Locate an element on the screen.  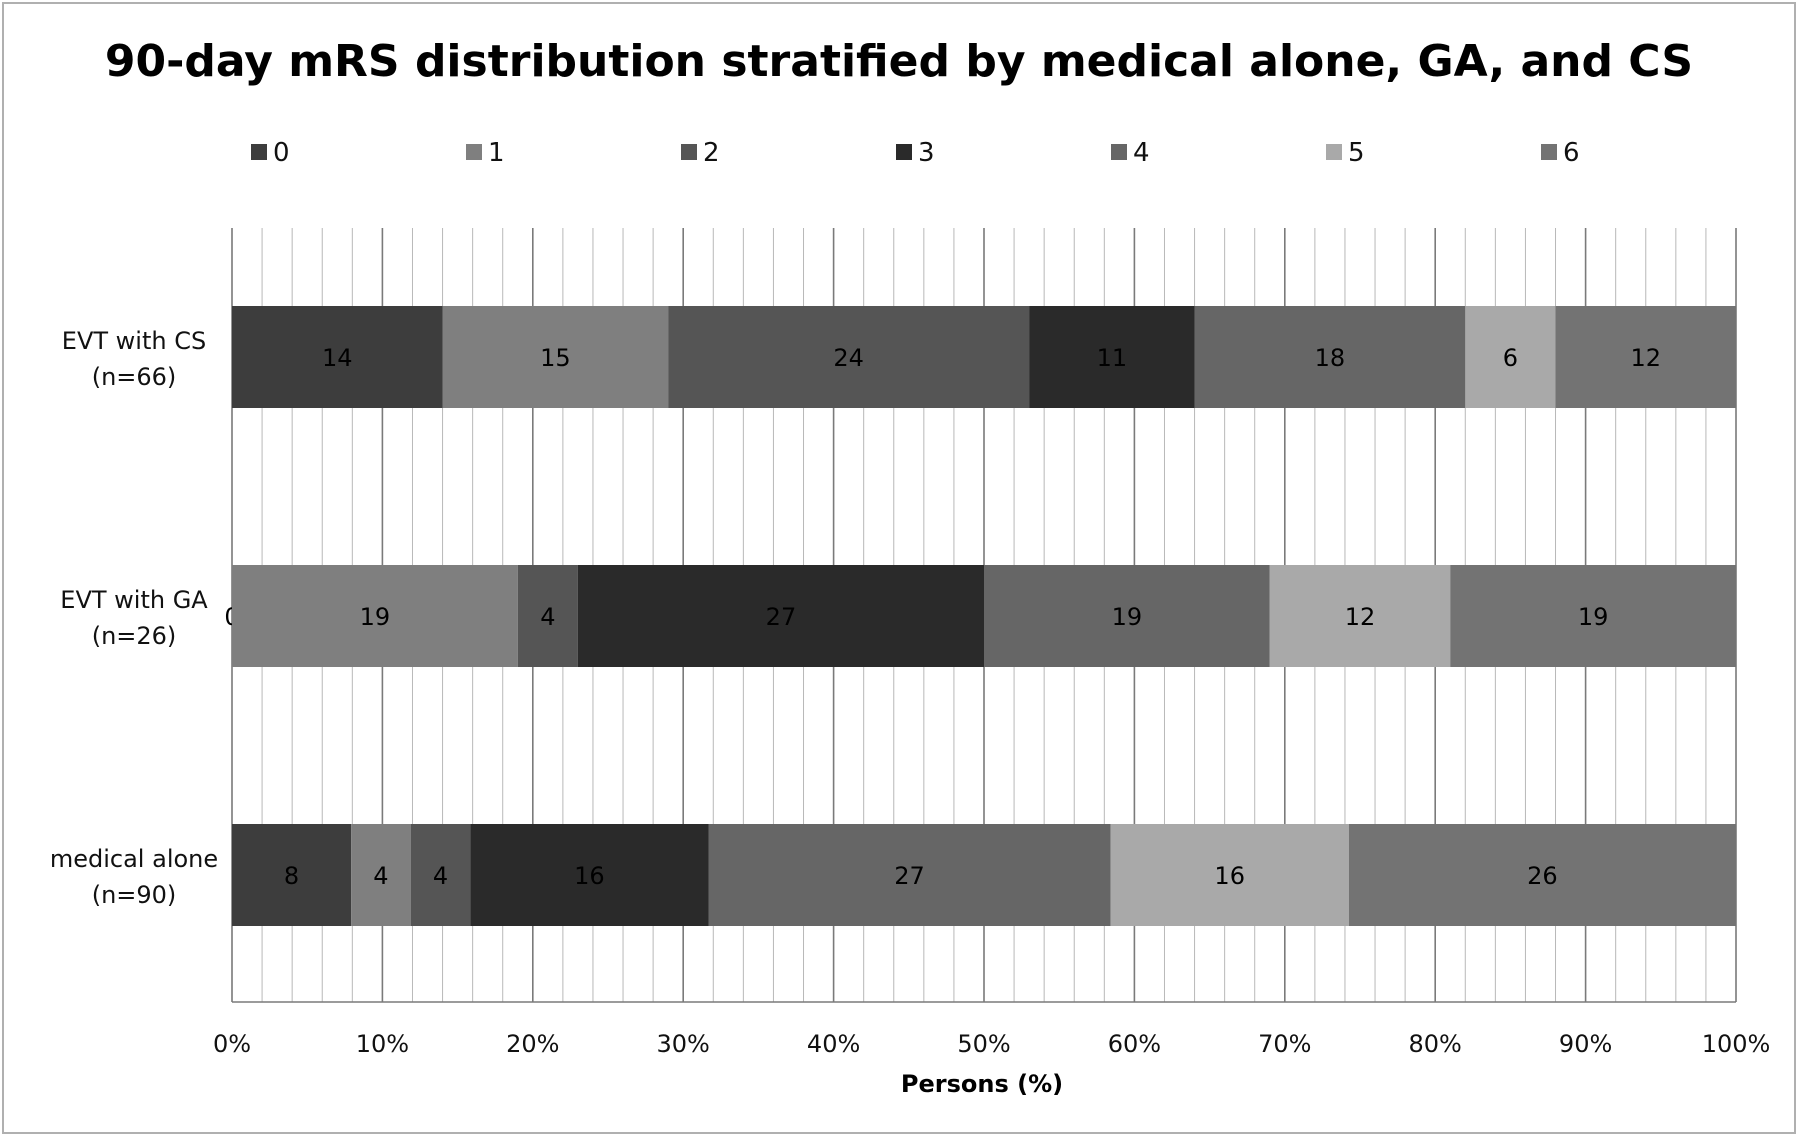
legend-label: 5 is located at coordinates (1356, 153).